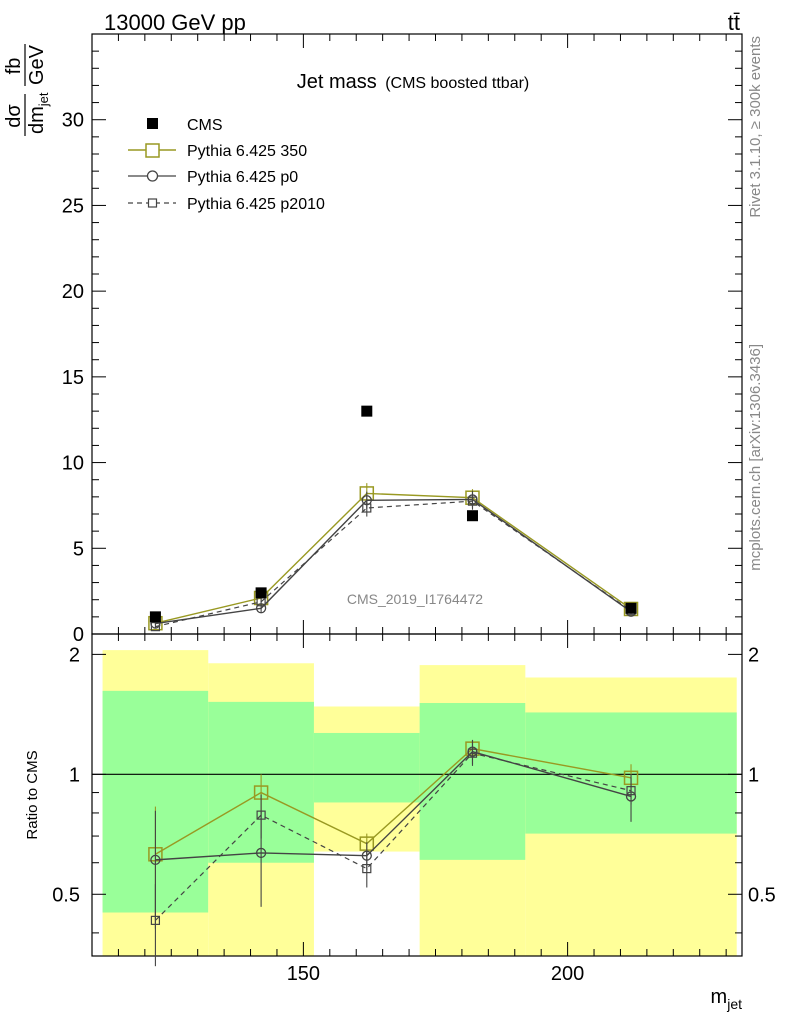  I want to click on main-y-tick-label: 20, so click(73, 292).